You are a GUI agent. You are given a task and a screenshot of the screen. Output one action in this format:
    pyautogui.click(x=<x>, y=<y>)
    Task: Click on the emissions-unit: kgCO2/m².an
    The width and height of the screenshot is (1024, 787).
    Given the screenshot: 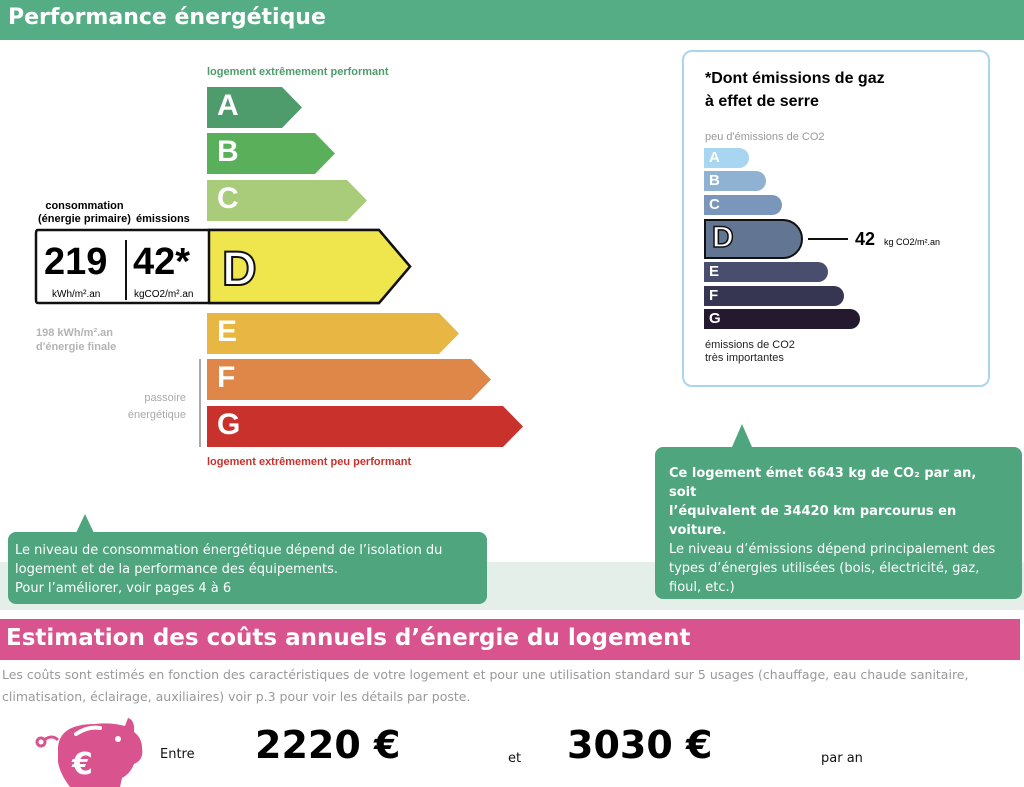 What is the action you would take?
    pyautogui.click(x=164, y=294)
    